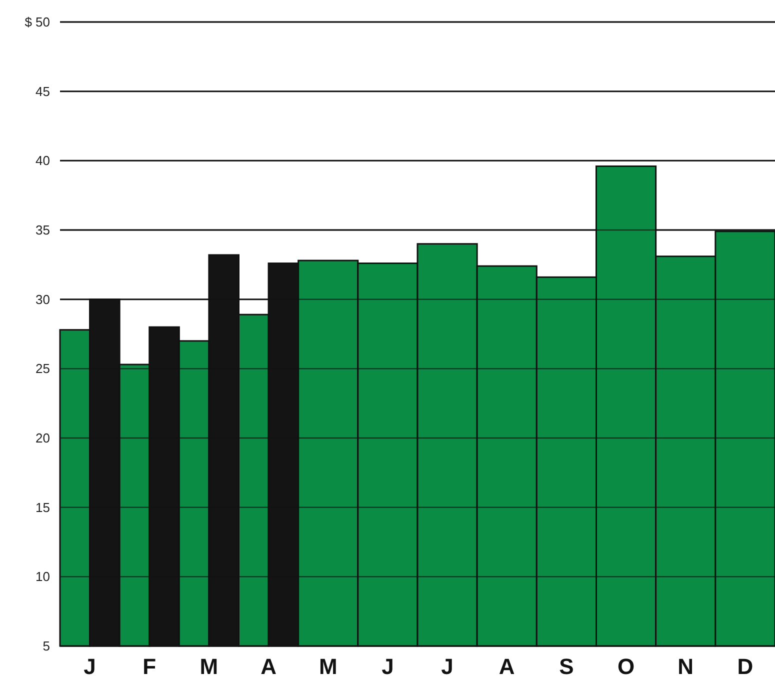 The height and width of the screenshot is (686, 775). I want to click on x-tick-label: O, so click(626, 666).